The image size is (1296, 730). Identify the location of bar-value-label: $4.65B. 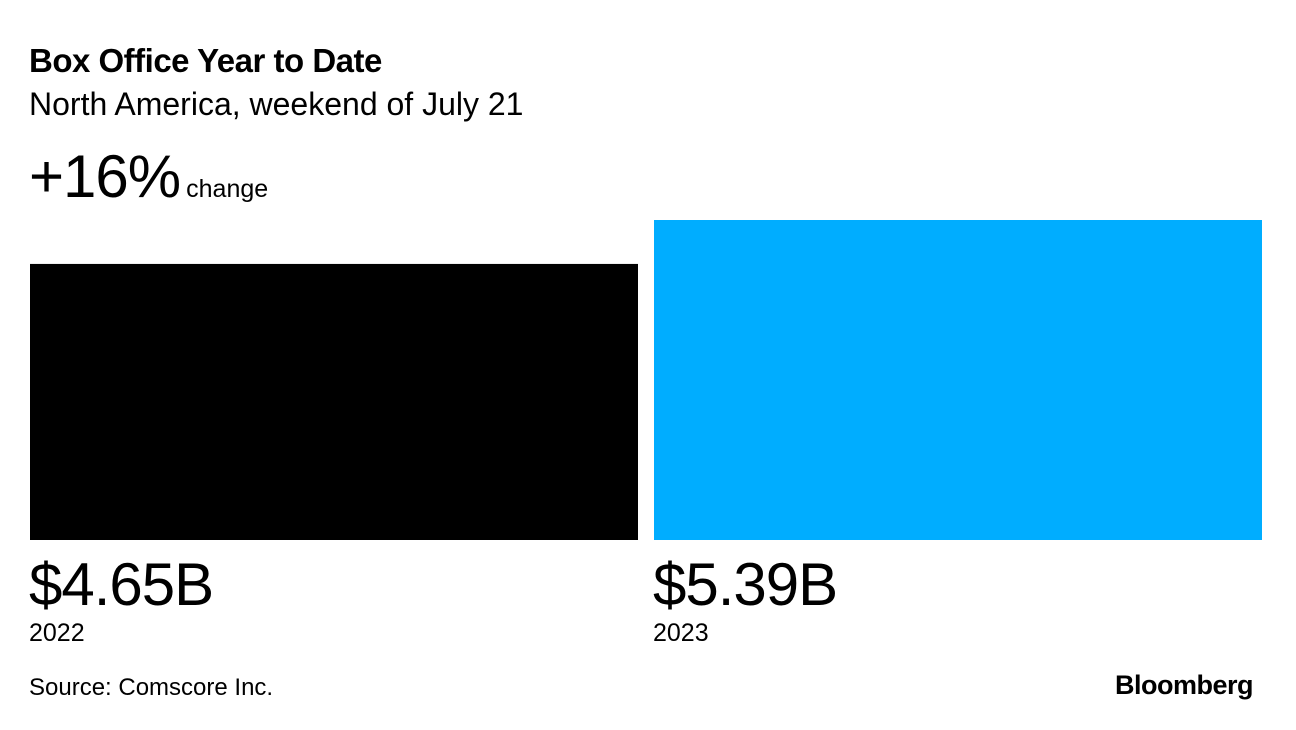
(121, 584).